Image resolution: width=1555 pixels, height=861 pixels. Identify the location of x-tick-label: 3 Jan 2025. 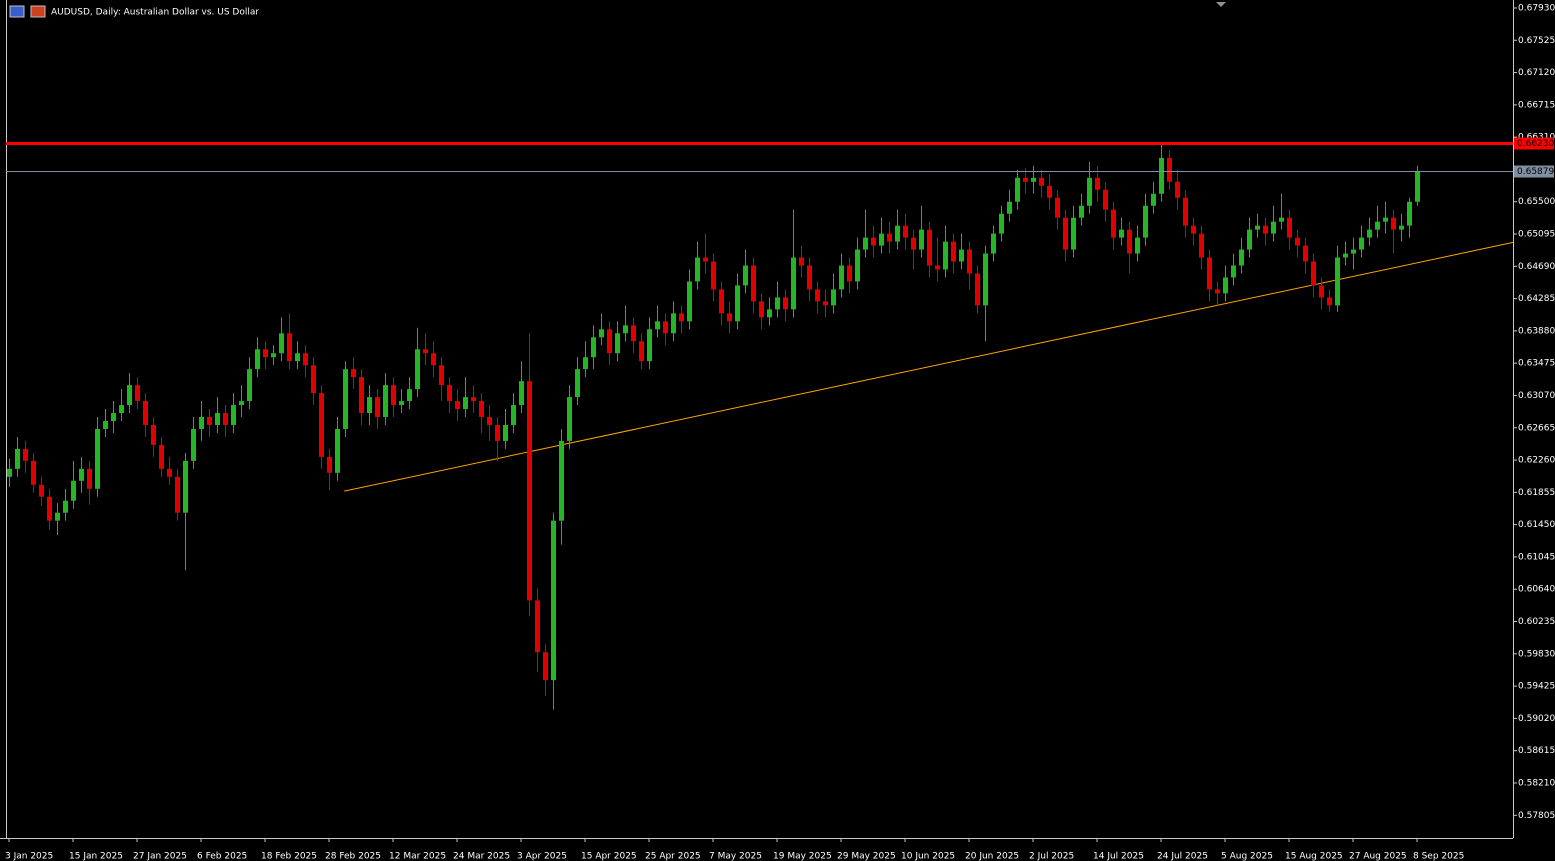
(29, 856).